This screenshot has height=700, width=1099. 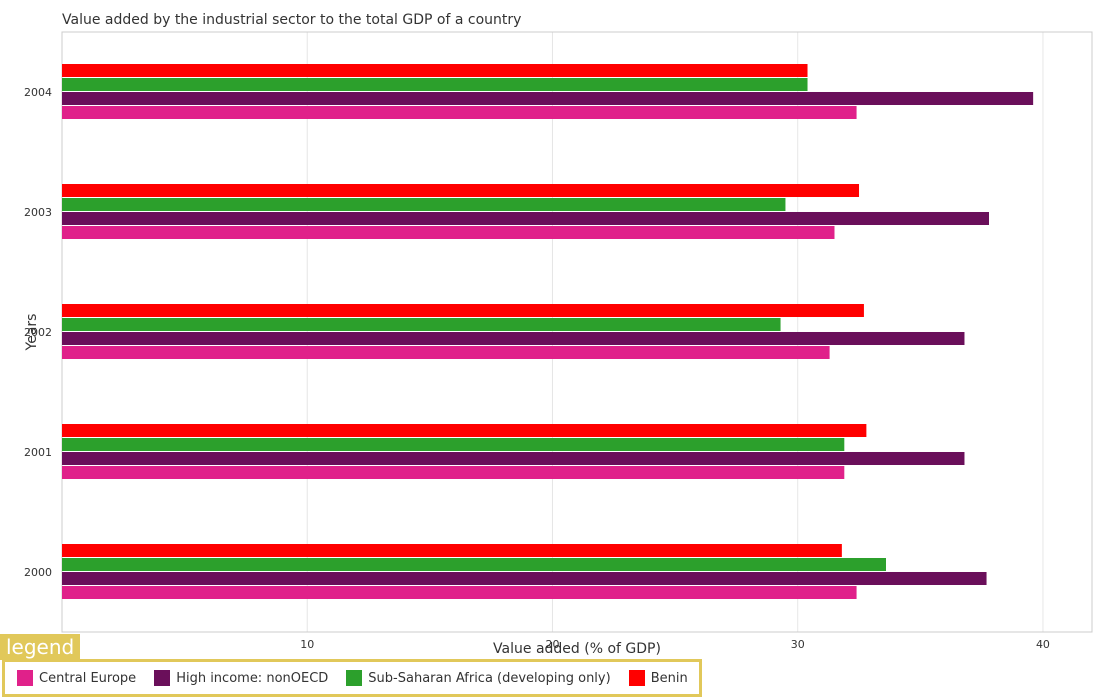 What do you see at coordinates (252, 678) in the screenshot?
I see `legend-label: High income: nonOECD` at bounding box center [252, 678].